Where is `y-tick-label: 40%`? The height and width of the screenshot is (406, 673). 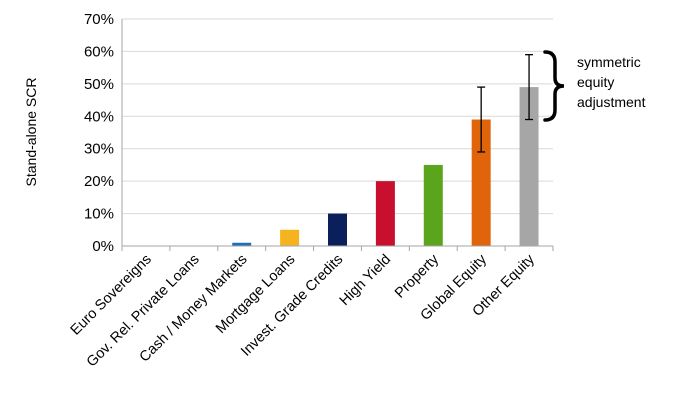
y-tick-label: 40% is located at coordinates (99, 116).